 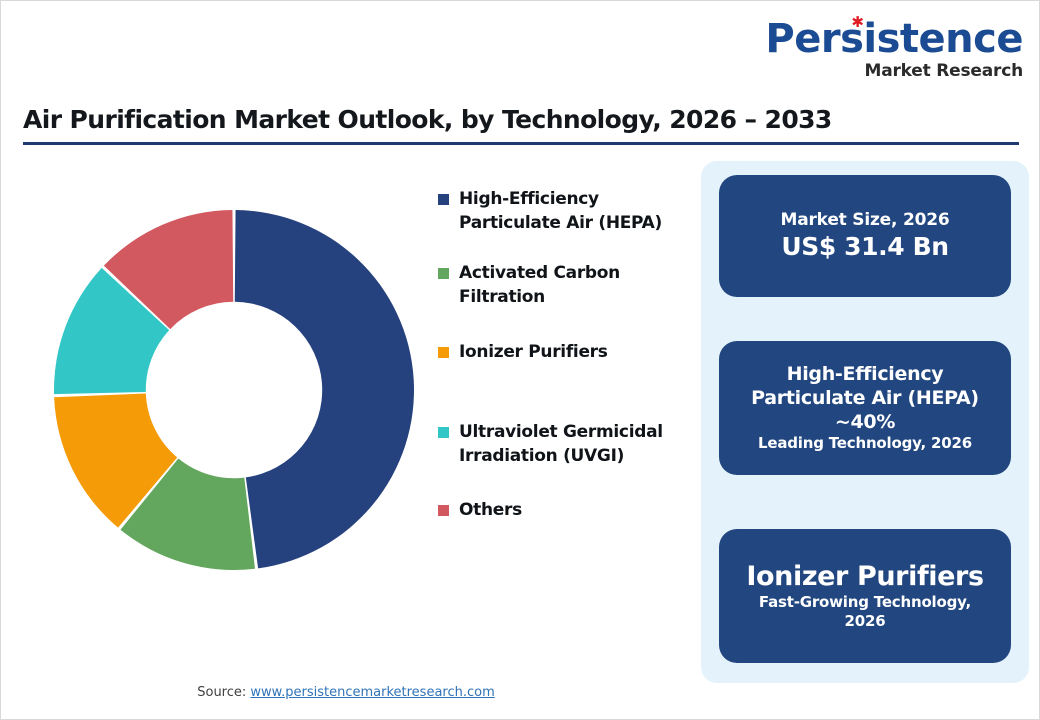 I want to click on legend-item-ionizer: Ionizer Purifiers, so click(x=567, y=352).